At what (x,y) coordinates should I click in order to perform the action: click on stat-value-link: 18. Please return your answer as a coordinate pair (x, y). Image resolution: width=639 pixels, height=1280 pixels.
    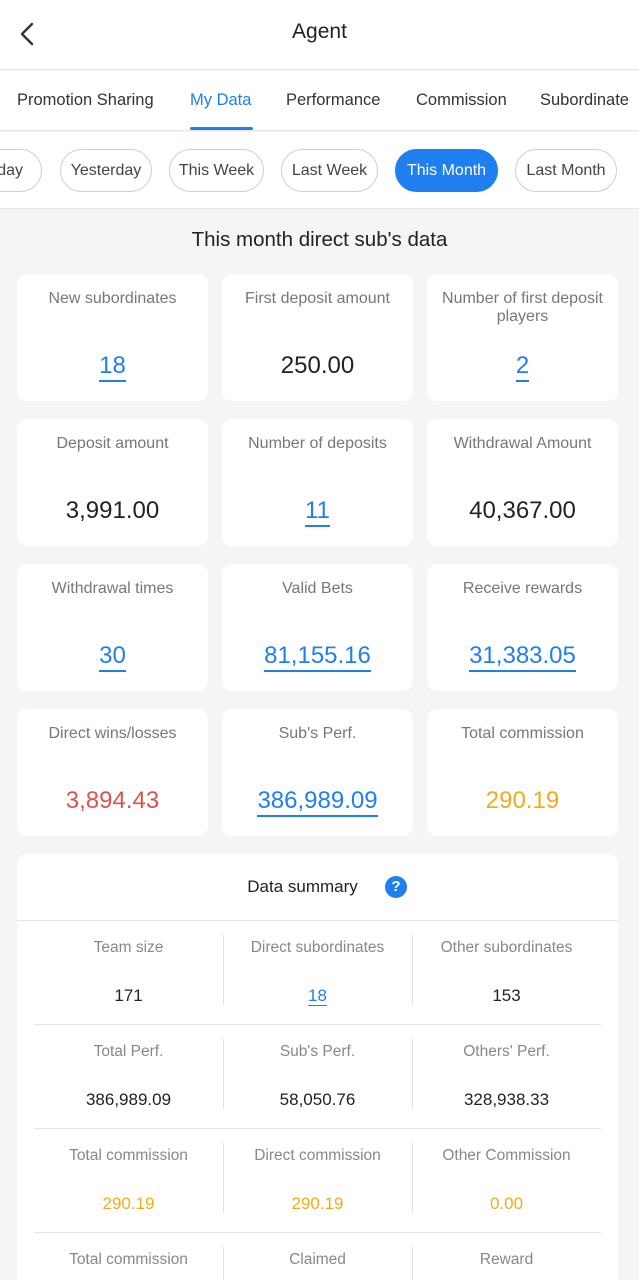
    Looking at the image, I should click on (112, 367).